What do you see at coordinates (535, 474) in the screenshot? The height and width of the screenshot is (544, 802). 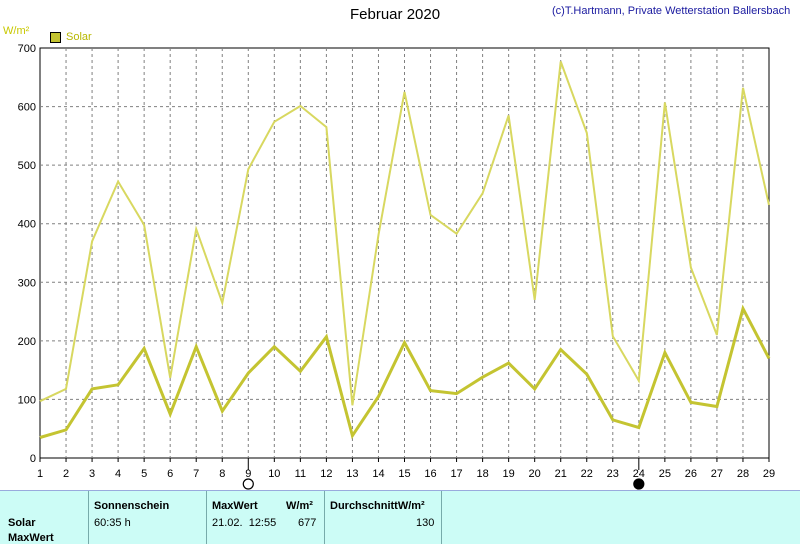 I see `x-tick-label: 20` at bounding box center [535, 474].